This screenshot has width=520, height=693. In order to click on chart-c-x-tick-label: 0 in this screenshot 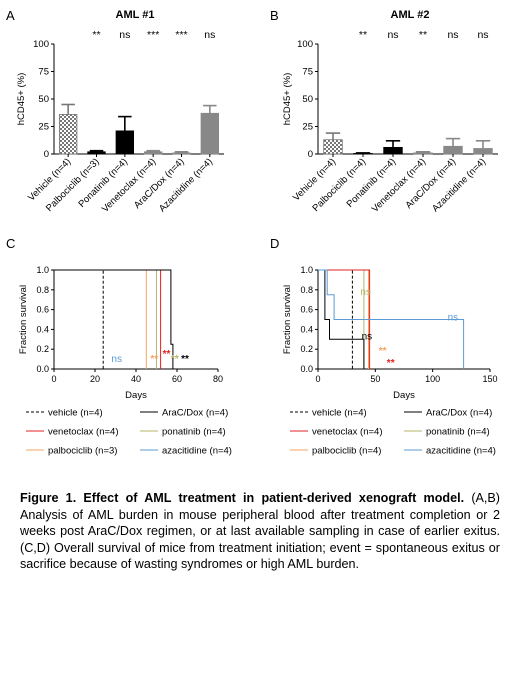, I will do `click(53, 379)`.